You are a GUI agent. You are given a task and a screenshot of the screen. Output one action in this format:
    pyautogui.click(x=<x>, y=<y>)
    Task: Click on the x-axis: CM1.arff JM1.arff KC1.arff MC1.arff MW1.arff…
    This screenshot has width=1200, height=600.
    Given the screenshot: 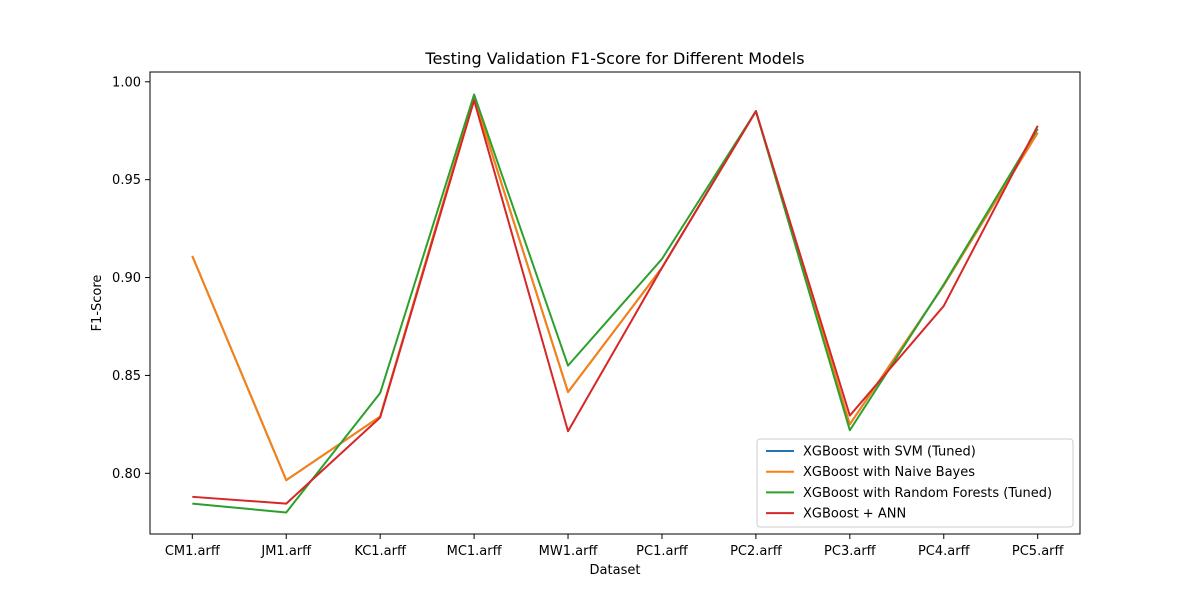 What is the action you would take?
    pyautogui.click(x=615, y=546)
    